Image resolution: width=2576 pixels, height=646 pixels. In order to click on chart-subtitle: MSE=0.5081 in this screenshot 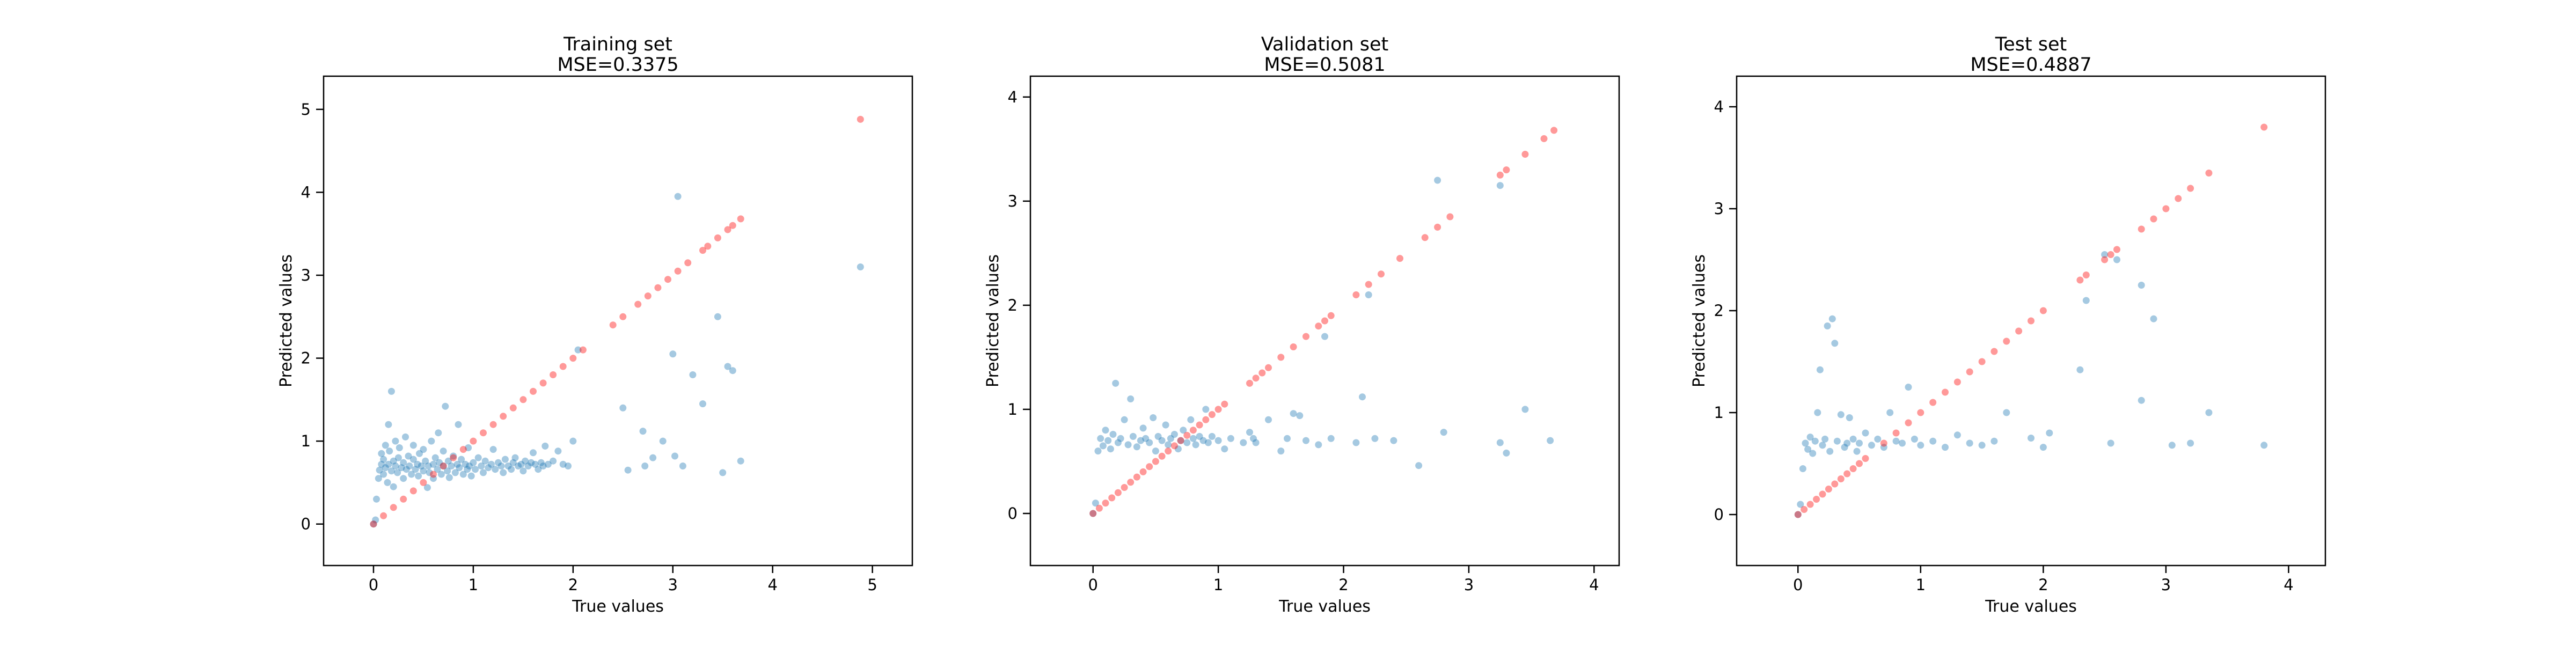, I will do `click(1324, 65)`.